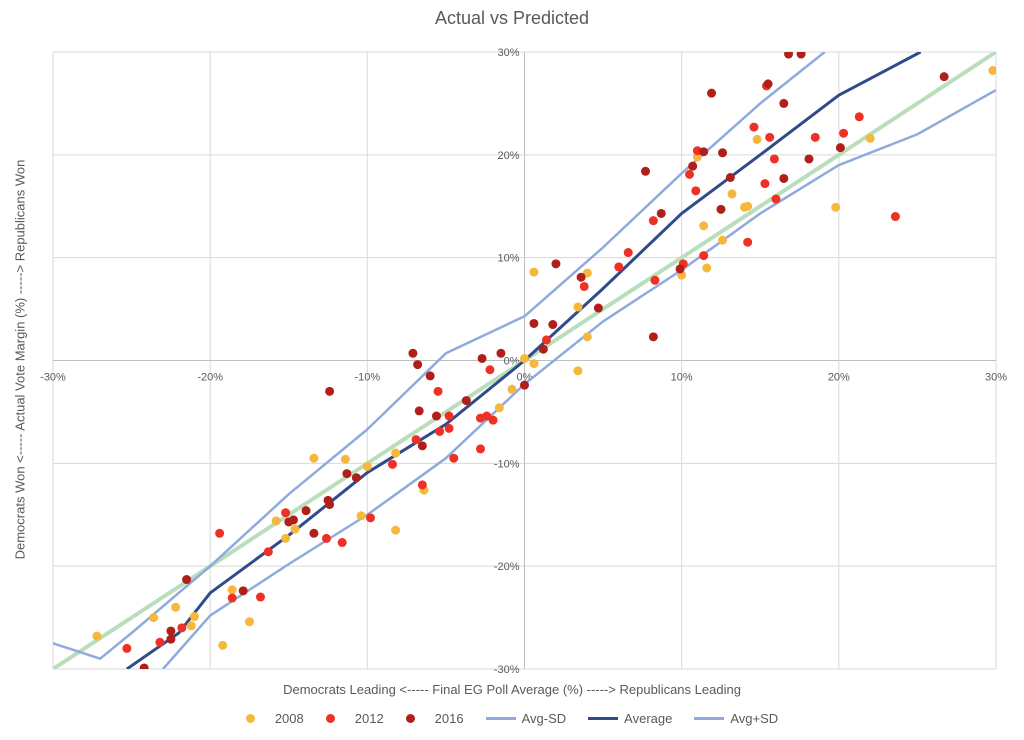 The height and width of the screenshot is (740, 1024). Describe the element at coordinates (289, 718) in the screenshot. I see `legend-label: 2008` at that location.